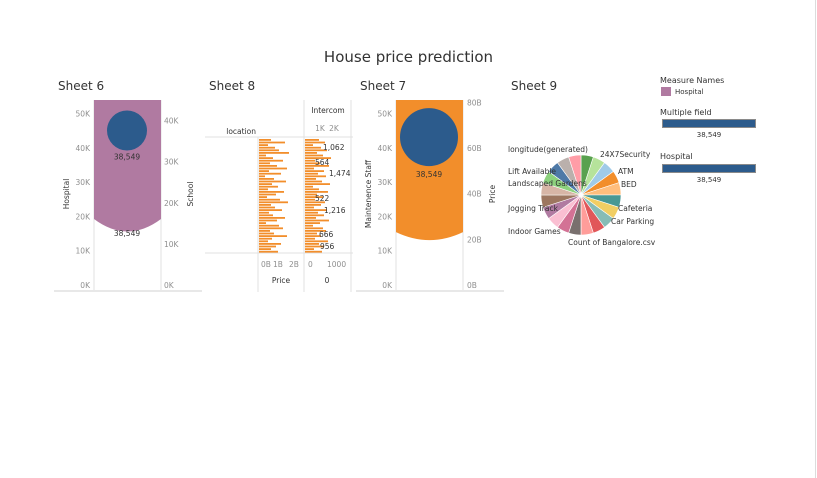 The image size is (817, 478). I want to click on sheet9-pie, so click(581, 195).